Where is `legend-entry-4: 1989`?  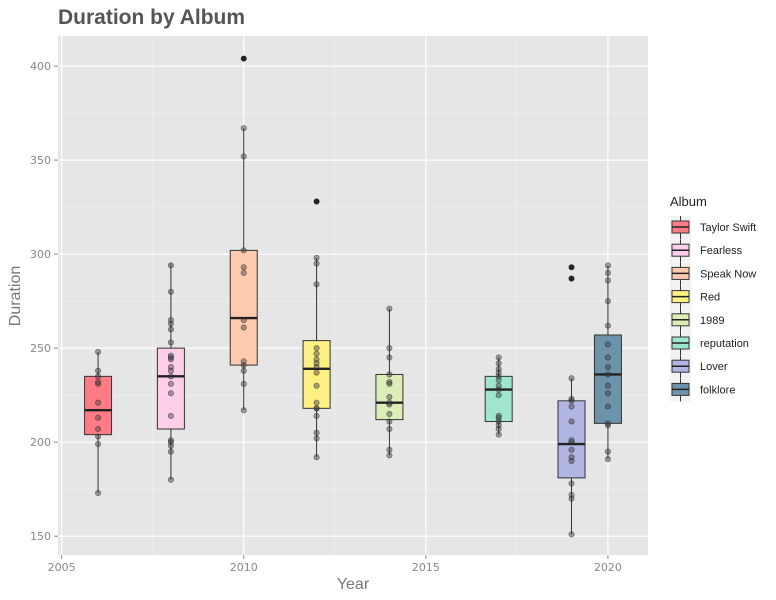
legend-entry-4: 1989 is located at coordinates (697, 320).